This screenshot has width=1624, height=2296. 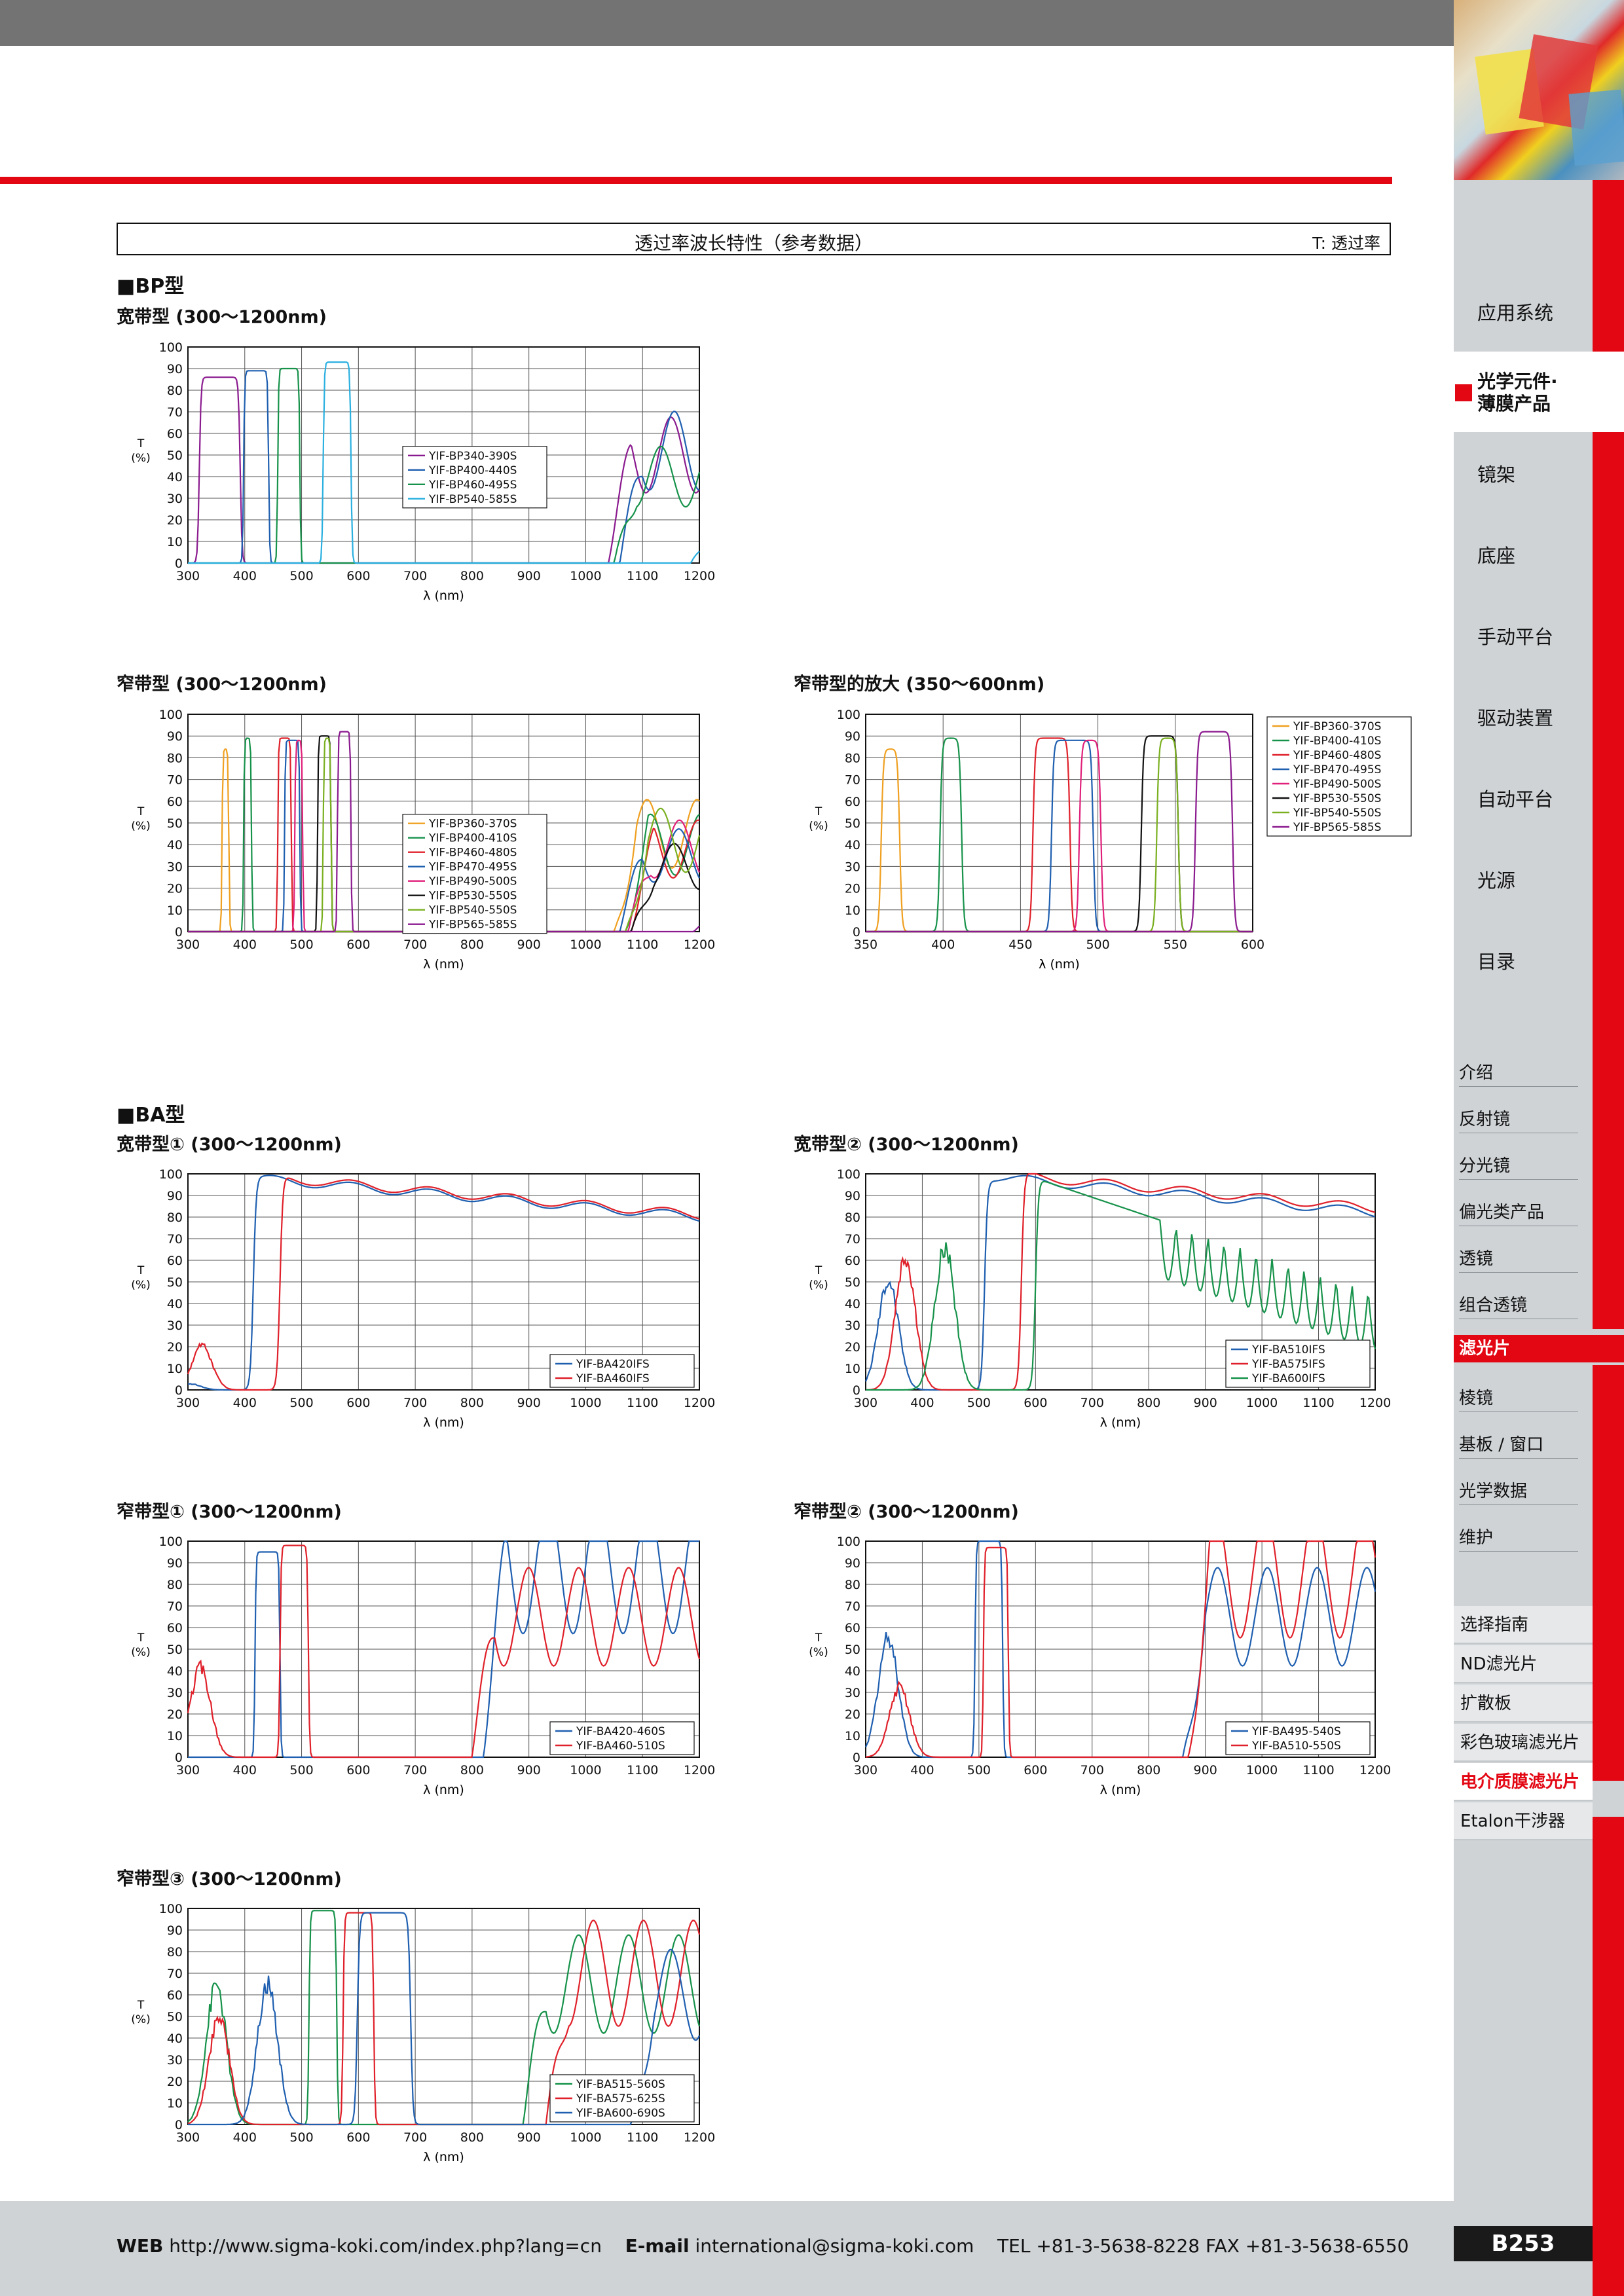 I want to click on x-tick-label: 500, so click(x=301, y=576).